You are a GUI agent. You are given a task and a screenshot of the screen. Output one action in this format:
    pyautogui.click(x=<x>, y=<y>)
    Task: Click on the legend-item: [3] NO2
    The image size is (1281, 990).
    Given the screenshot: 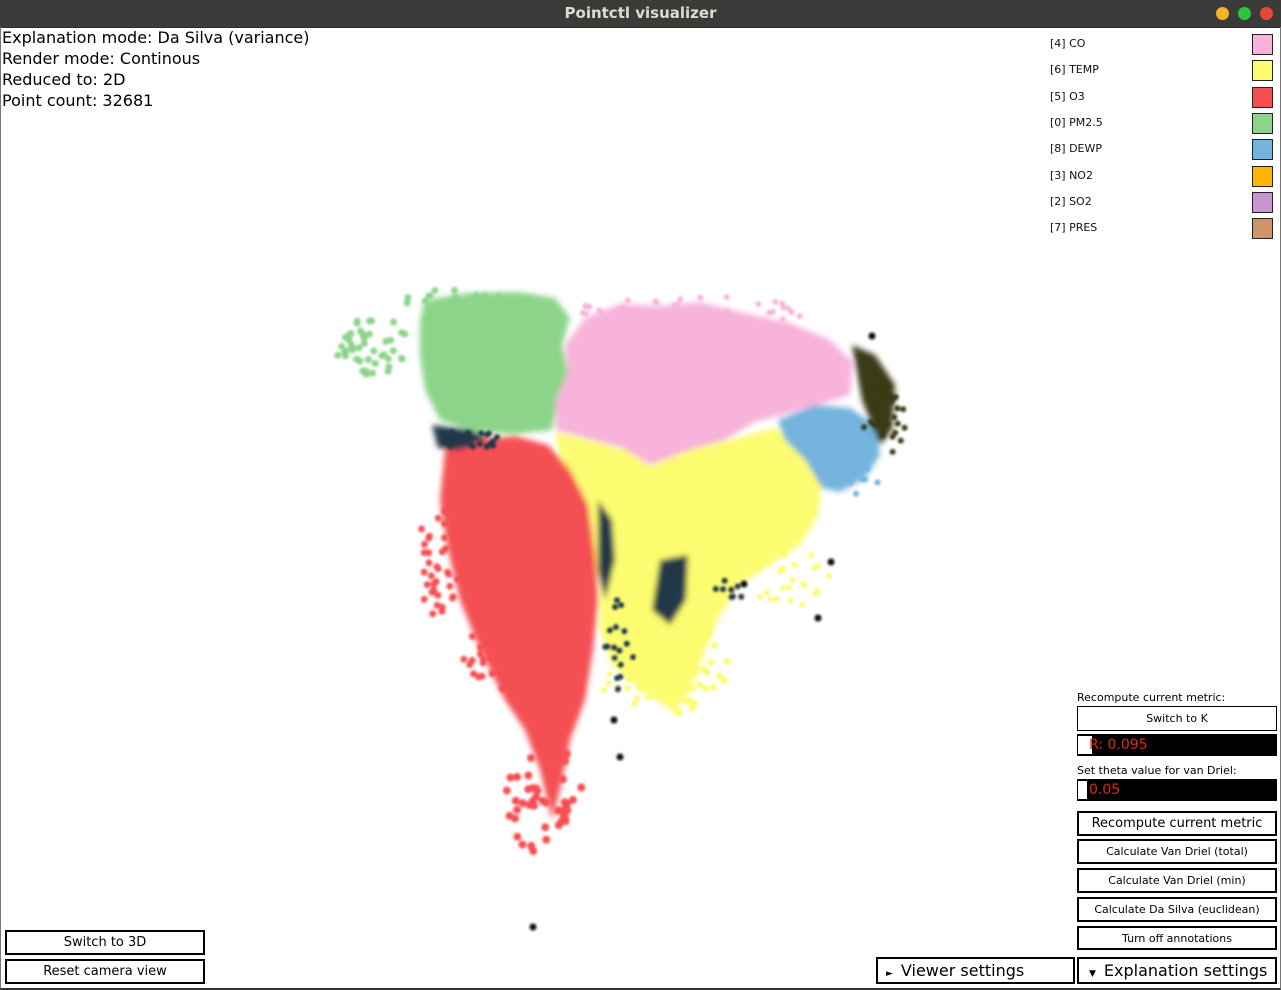 What is the action you would take?
    pyautogui.click(x=1163, y=176)
    